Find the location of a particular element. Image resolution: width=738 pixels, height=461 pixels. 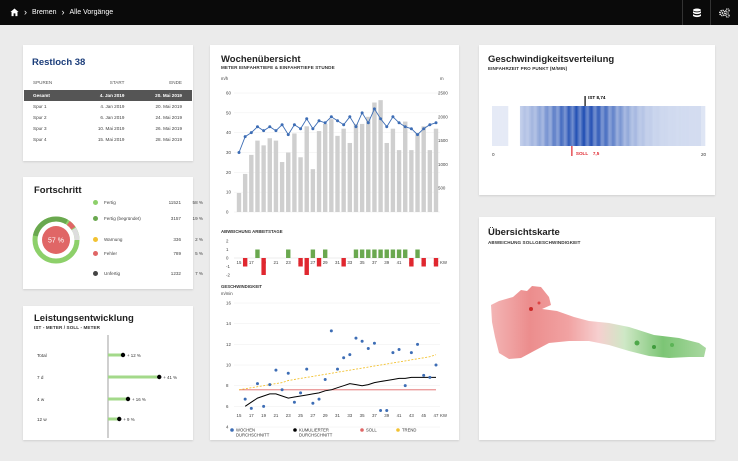

table-row: Spur 4 15. Mai 2019 28. Mai 2019 is located at coordinates (108, 139).